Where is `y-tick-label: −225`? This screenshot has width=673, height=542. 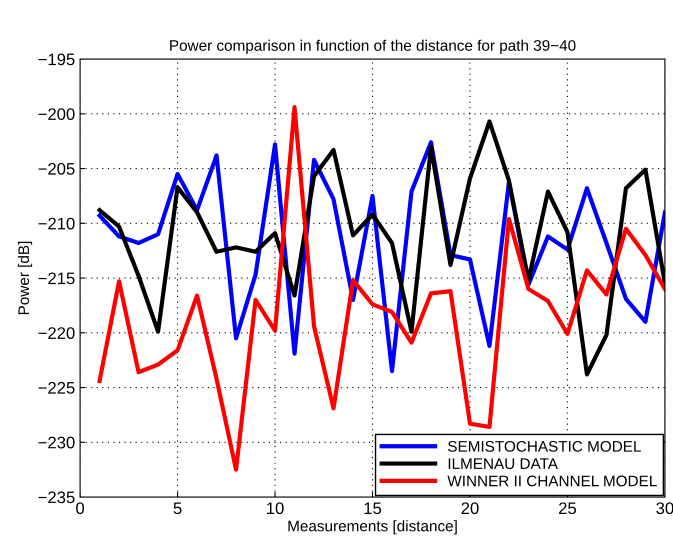
y-tick-label: −225 is located at coordinates (56, 388).